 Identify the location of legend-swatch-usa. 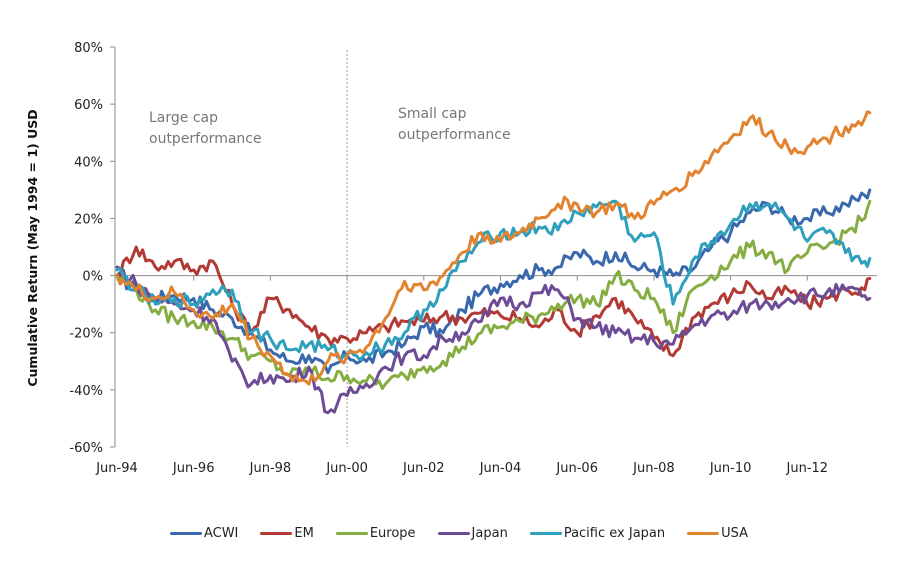
(703, 533).